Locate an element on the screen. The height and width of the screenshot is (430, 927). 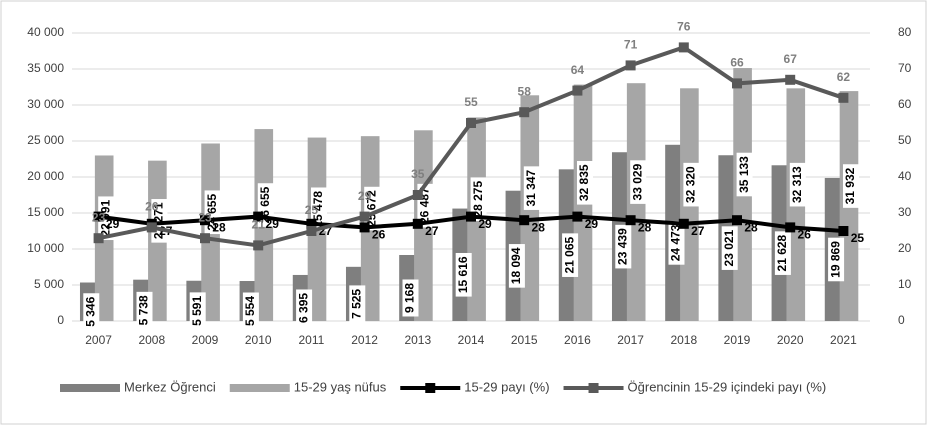
value-label-group: 18 094 is located at coordinates (516, 266).